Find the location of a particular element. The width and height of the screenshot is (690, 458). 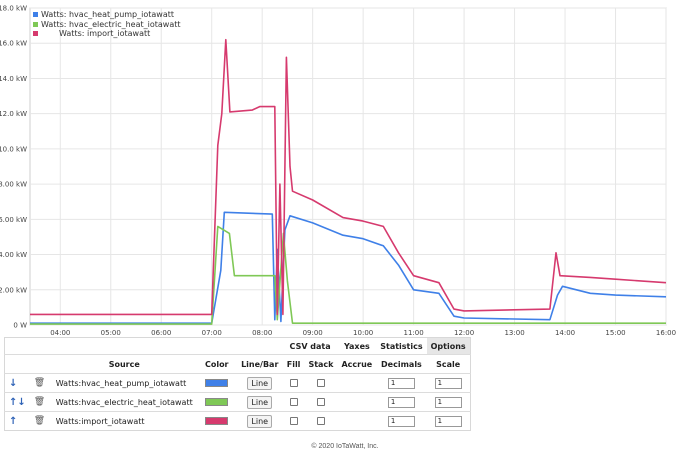

source-column-header: Source is located at coordinates (124, 364).